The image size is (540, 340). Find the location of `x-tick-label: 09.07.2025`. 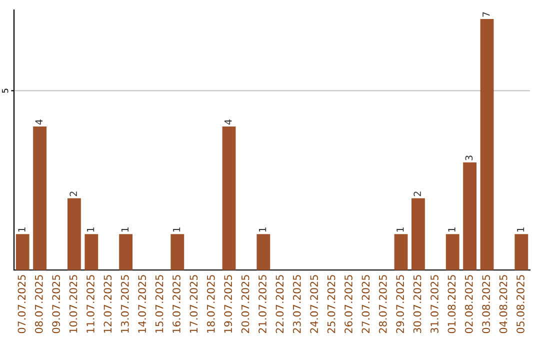

x-tick-label: 09.07.2025 is located at coordinates (56, 304).